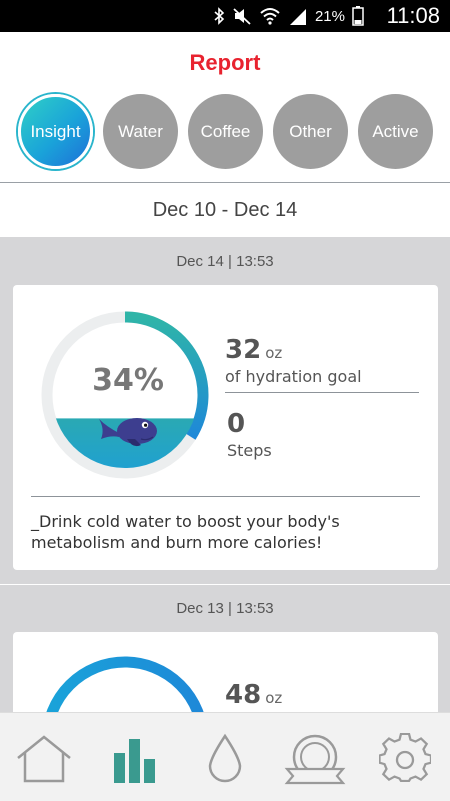  I want to click on date-range: Dec 10 - Dec 14, so click(225, 210).